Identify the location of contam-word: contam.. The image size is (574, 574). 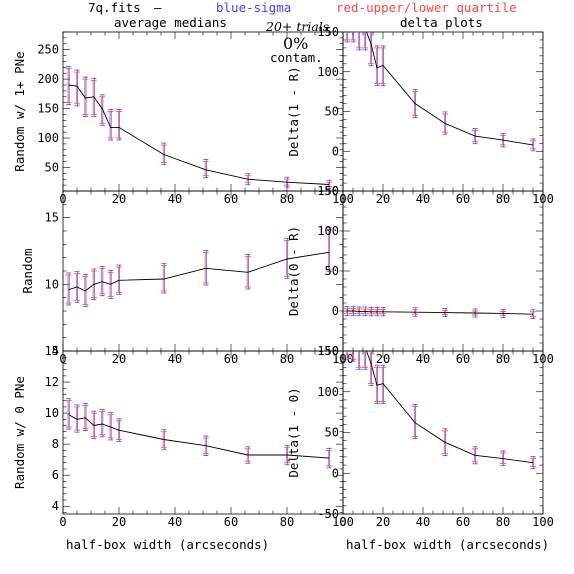
(296, 57).